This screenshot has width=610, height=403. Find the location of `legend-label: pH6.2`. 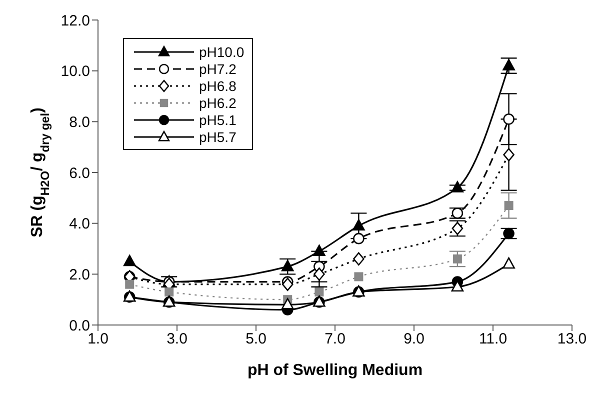

legend-label: pH6.2 is located at coordinates (217, 102).